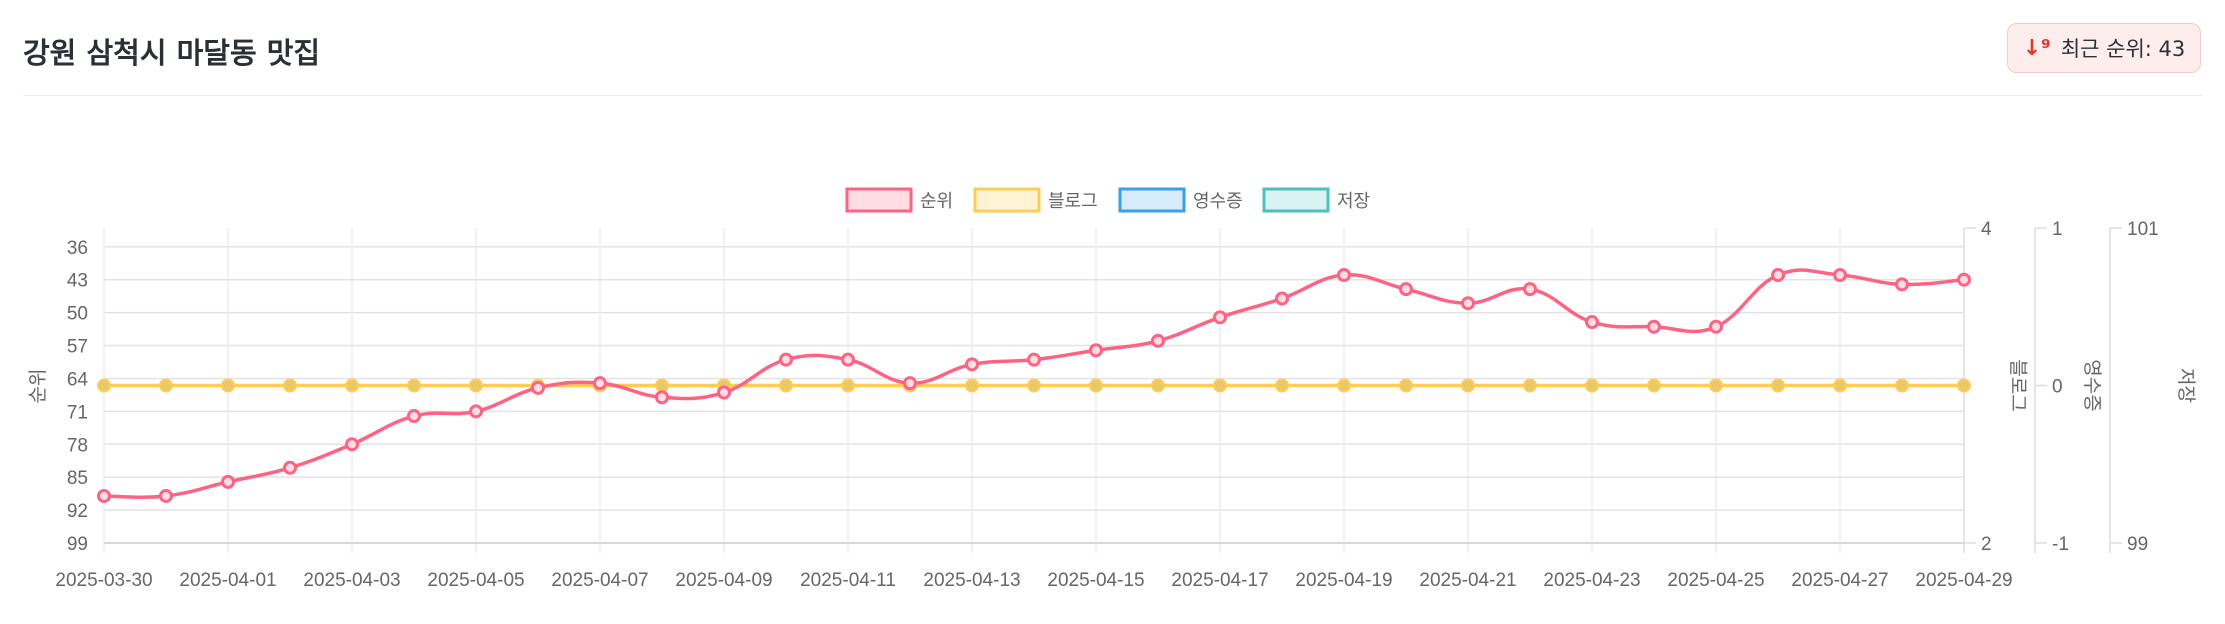 The image size is (2225, 624). What do you see at coordinates (1467, 580) in the screenshot?
I see `x-tick-label: 2025-04-21` at bounding box center [1467, 580].